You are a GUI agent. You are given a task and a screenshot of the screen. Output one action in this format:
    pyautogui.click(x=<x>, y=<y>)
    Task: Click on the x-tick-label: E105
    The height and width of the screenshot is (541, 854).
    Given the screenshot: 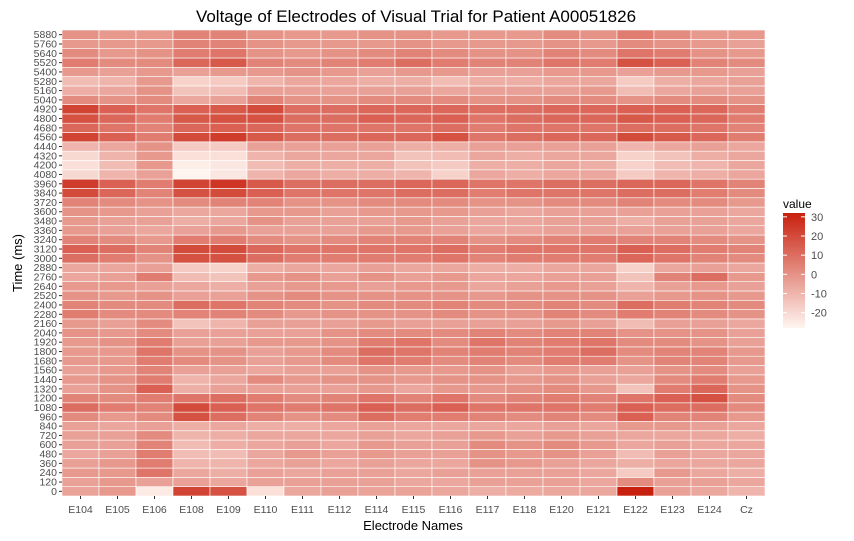 What is the action you would take?
    pyautogui.click(x=117, y=510)
    